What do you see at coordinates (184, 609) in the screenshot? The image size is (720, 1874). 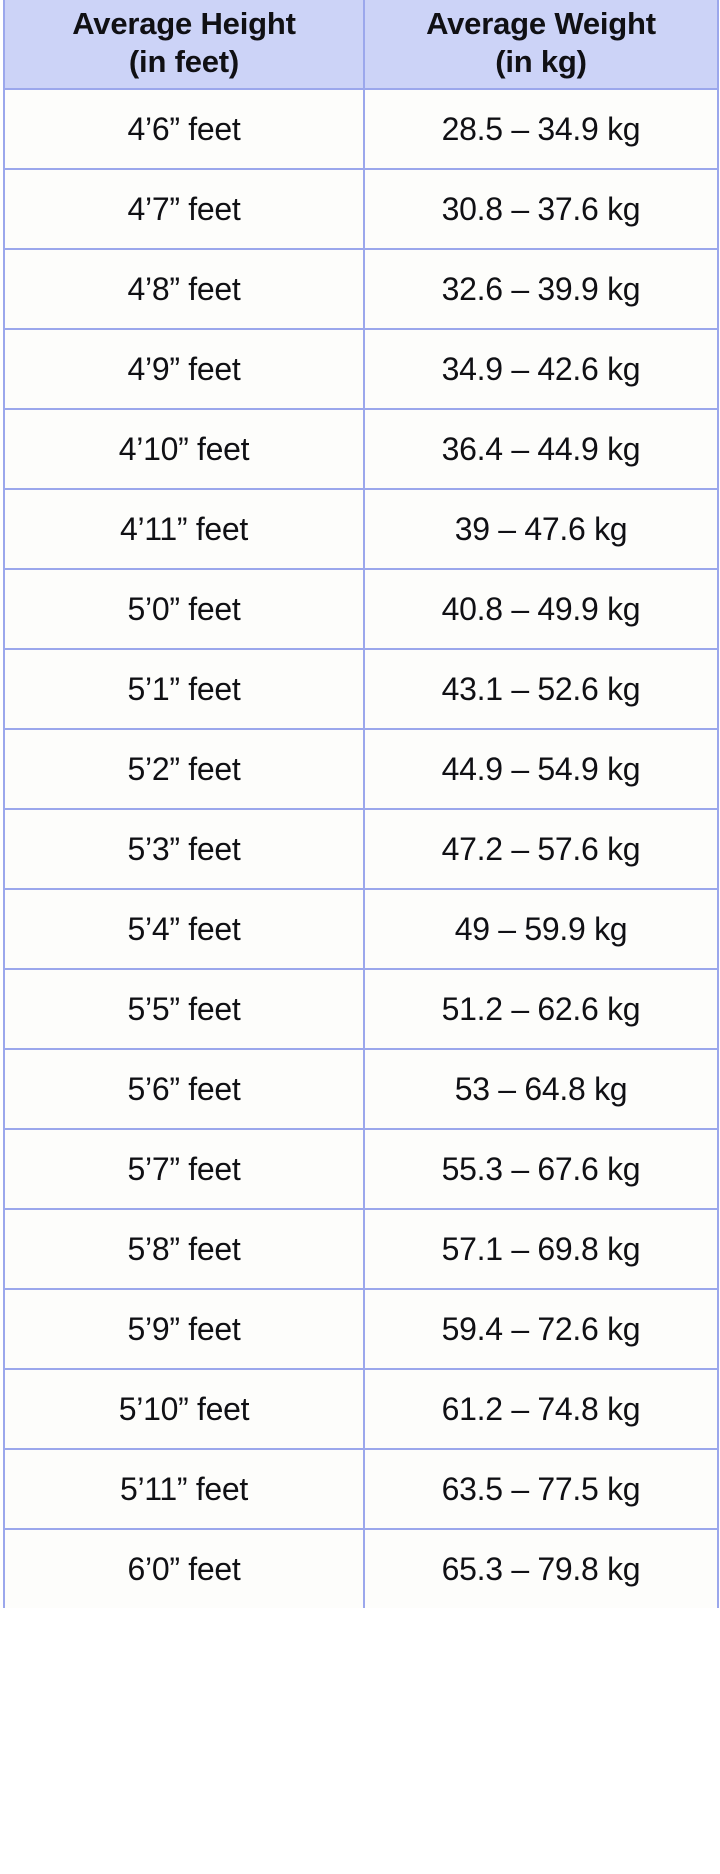 I see `cell-height: 5’0” feet` at bounding box center [184, 609].